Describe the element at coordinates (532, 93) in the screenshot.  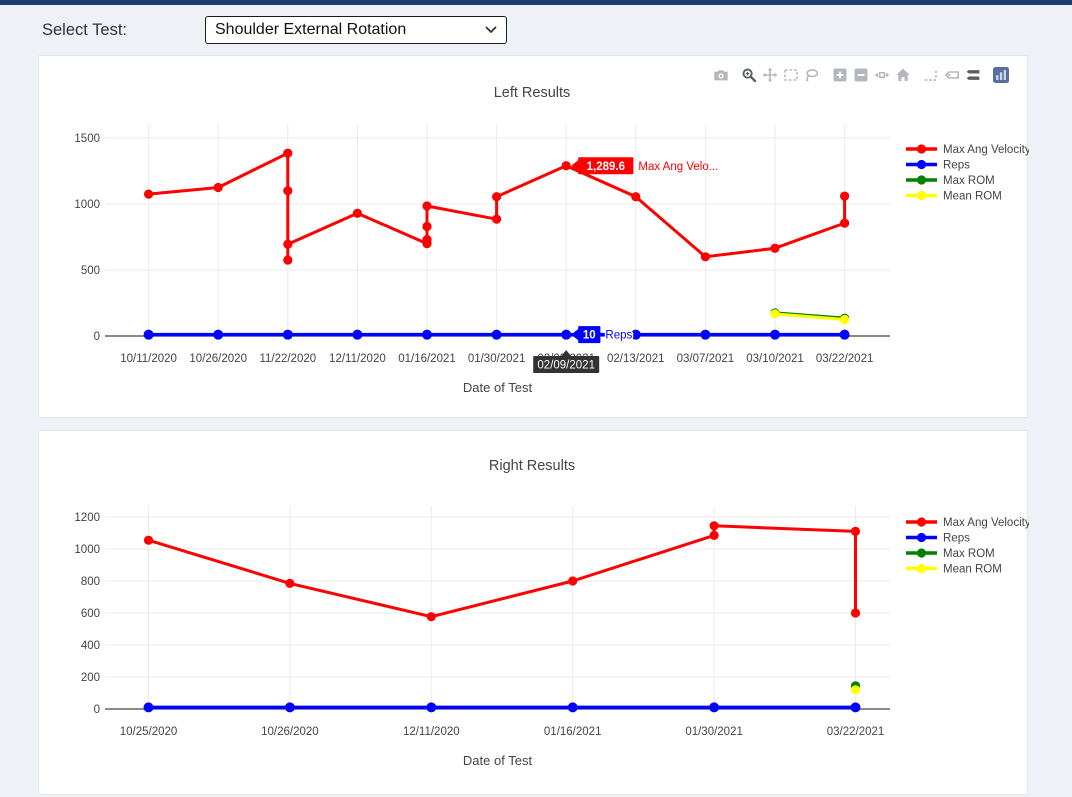
I see `chart-title: Left Results` at that location.